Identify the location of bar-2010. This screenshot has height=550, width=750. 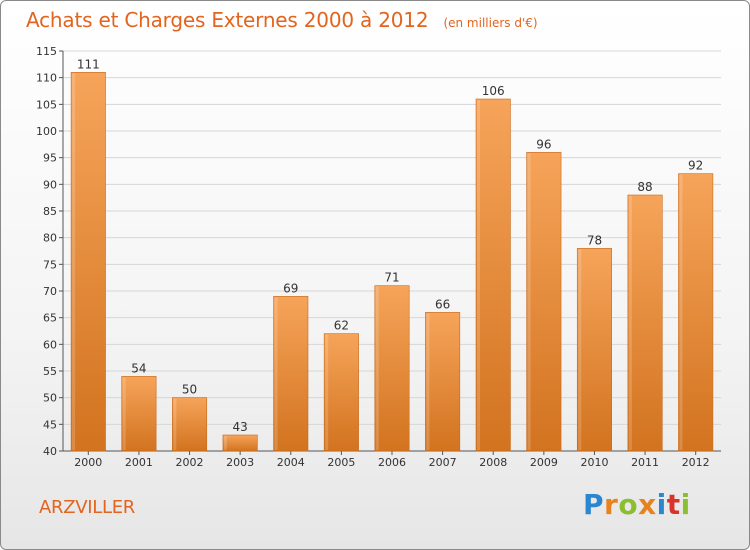
(594, 350).